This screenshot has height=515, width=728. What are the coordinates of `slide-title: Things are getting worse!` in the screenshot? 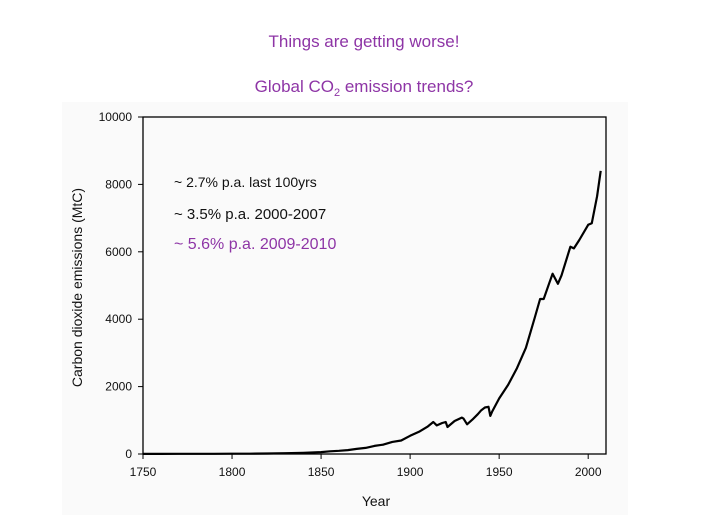 It's located at (364, 41).